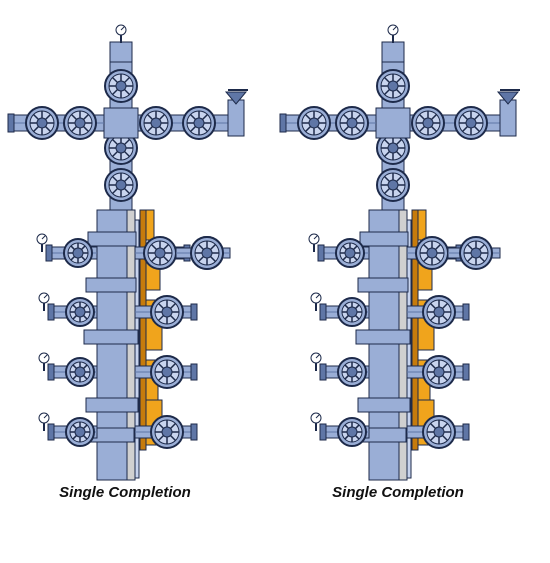 The image size is (550, 563). Describe the element at coordinates (398, 492) in the screenshot. I see `caption-right: Single Completion` at that location.